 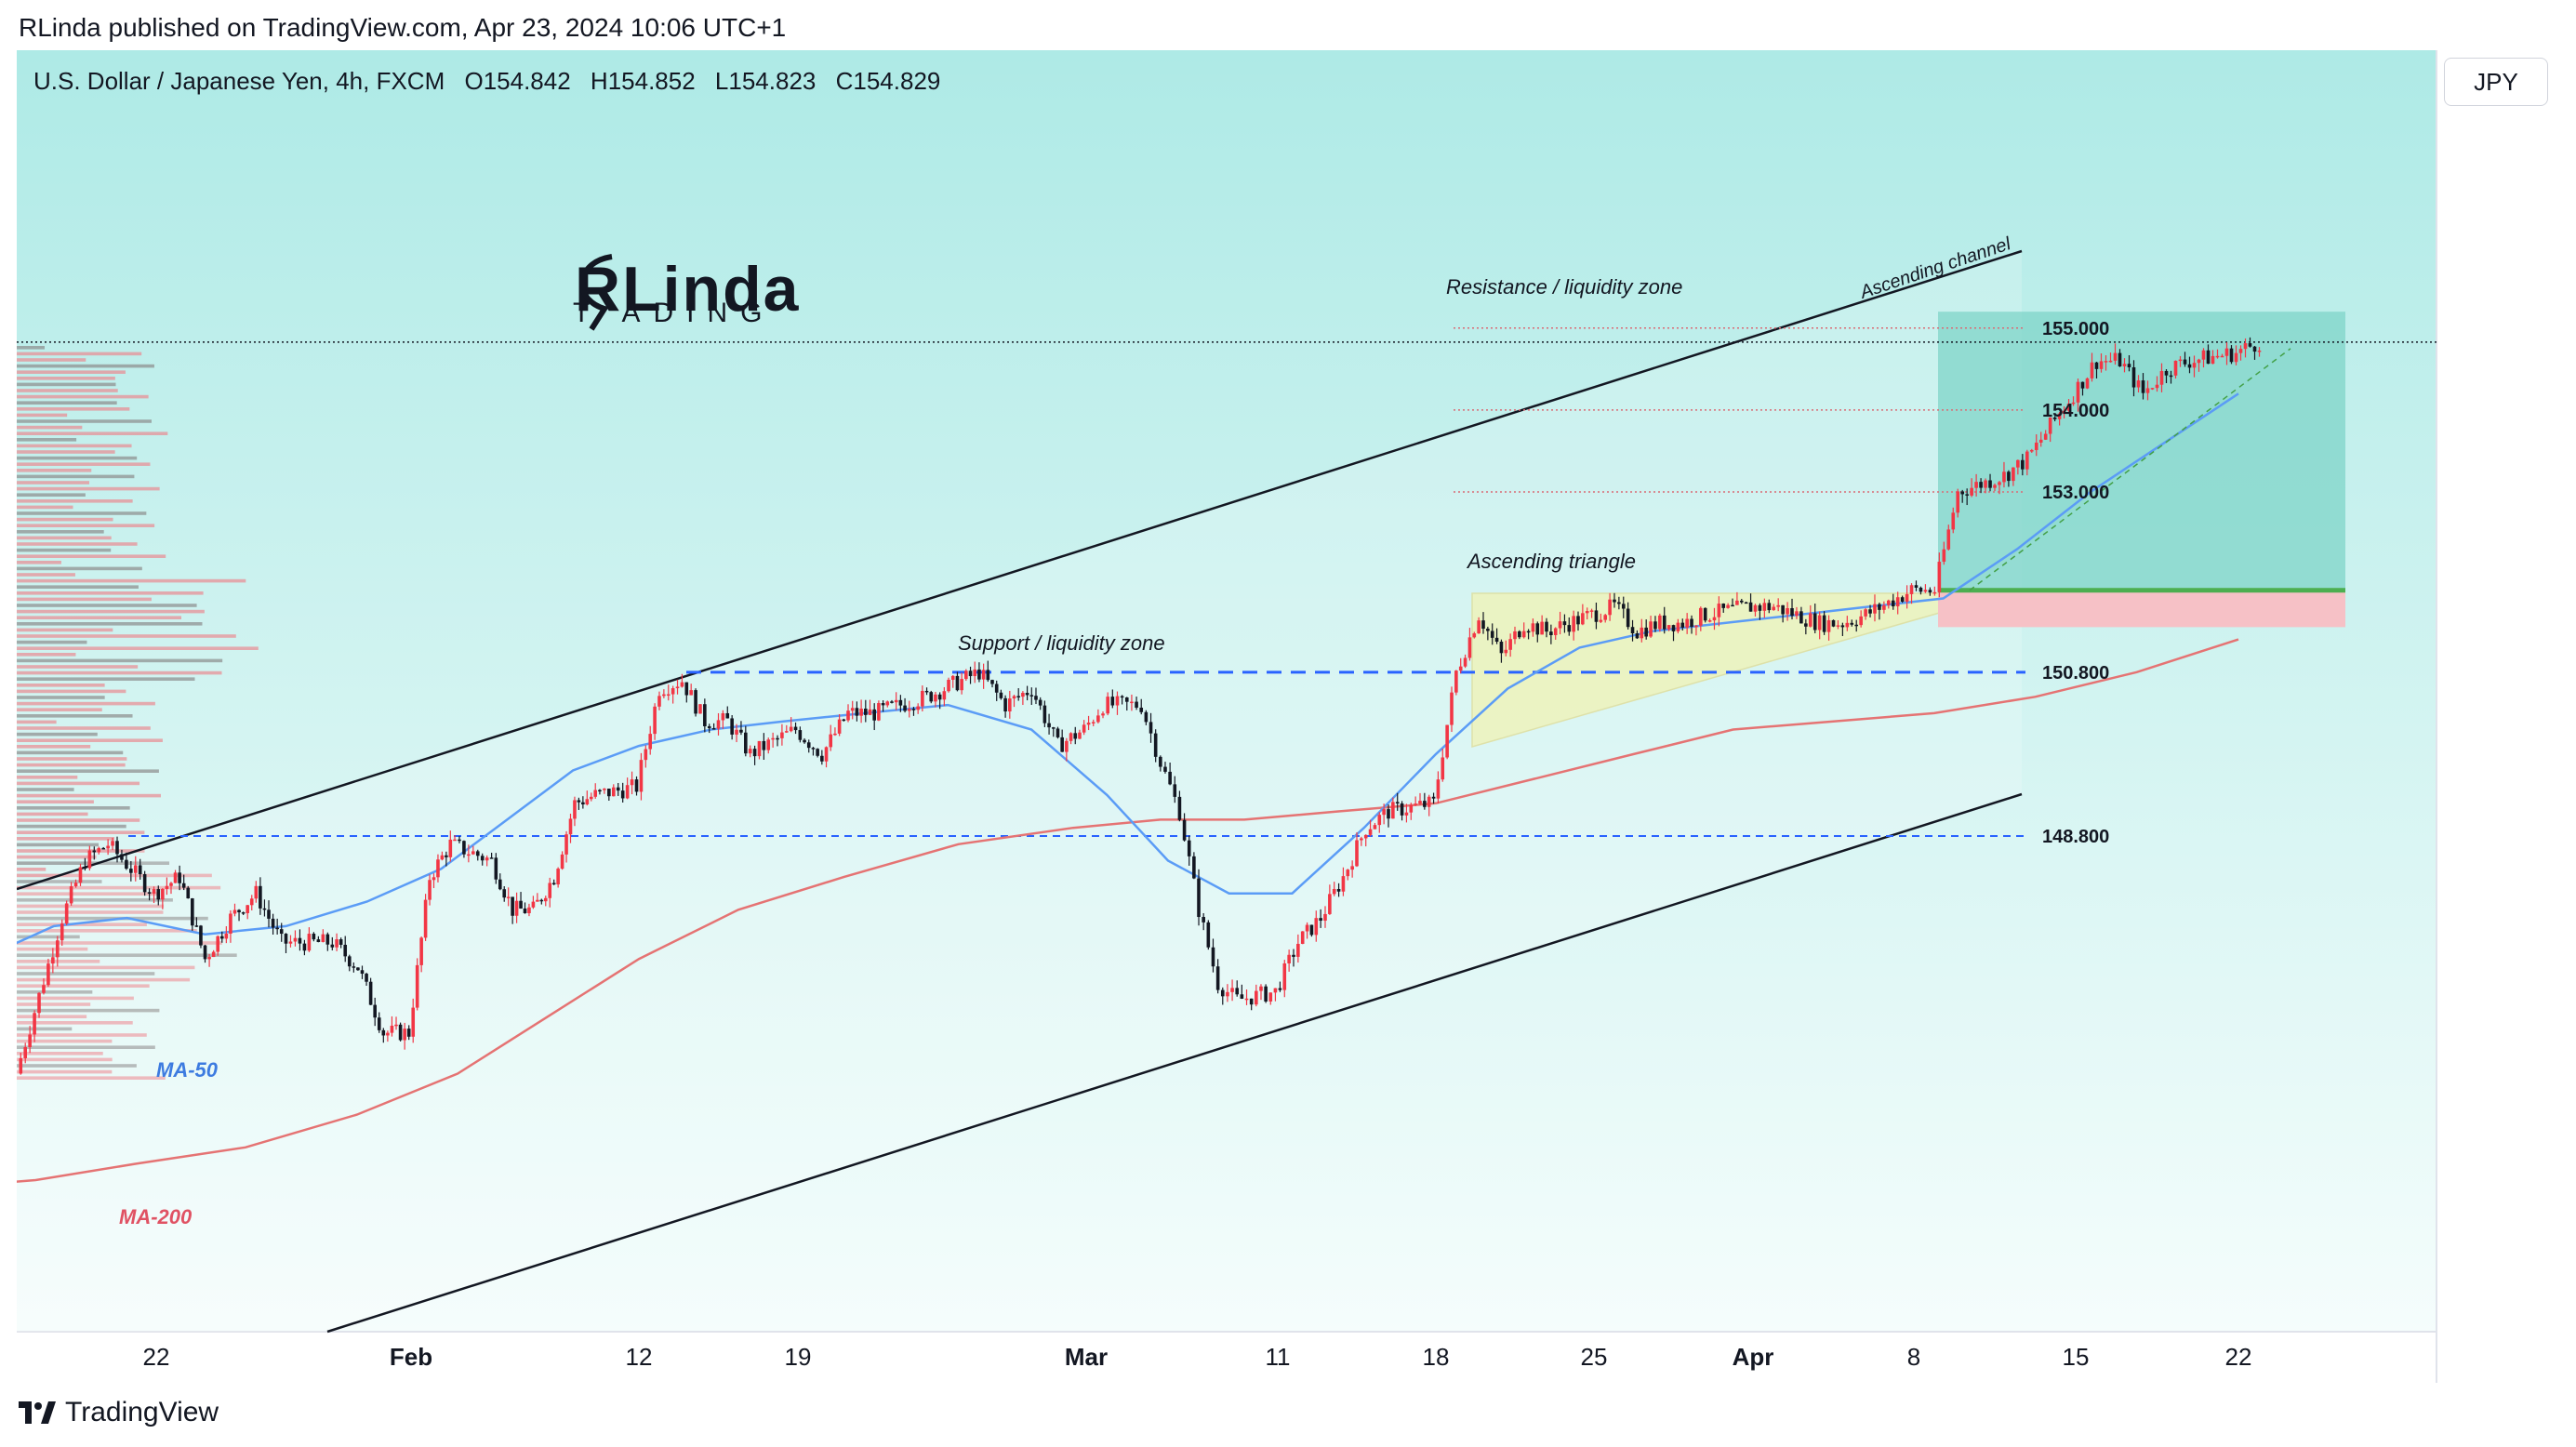 What do you see at coordinates (142, 1412) in the screenshot?
I see `tradingview-brand: TradingView` at bounding box center [142, 1412].